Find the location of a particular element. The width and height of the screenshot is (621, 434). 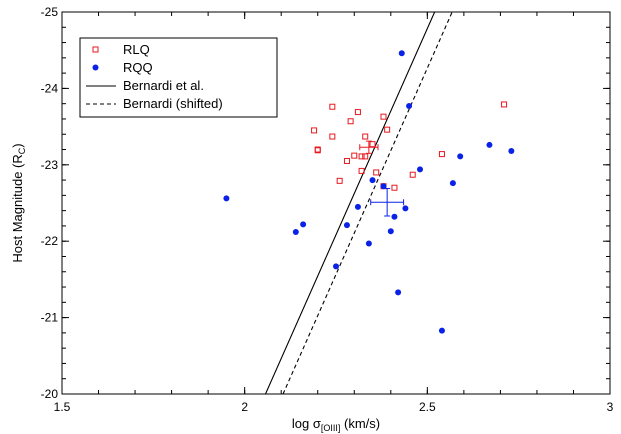

y-axis-title: Host Magnitude (RC) is located at coordinates (18, 202).